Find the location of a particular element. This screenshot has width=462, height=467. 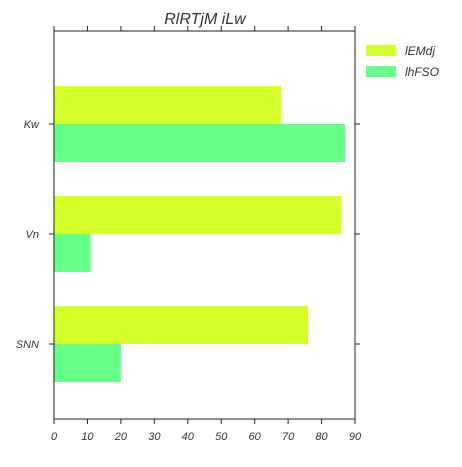

x-tick-label: 50 is located at coordinates (221, 437).